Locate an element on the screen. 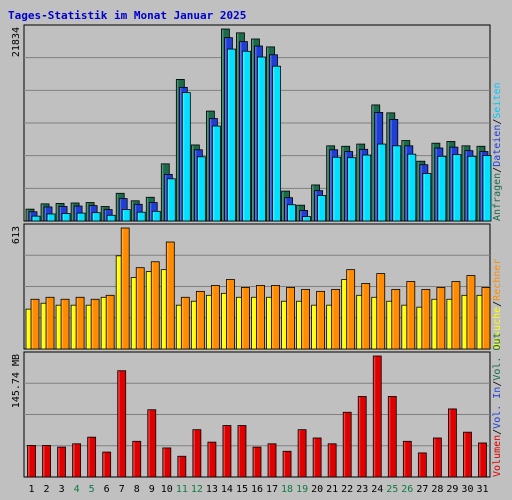  legend-entry: Rechner is located at coordinates (497, 280).